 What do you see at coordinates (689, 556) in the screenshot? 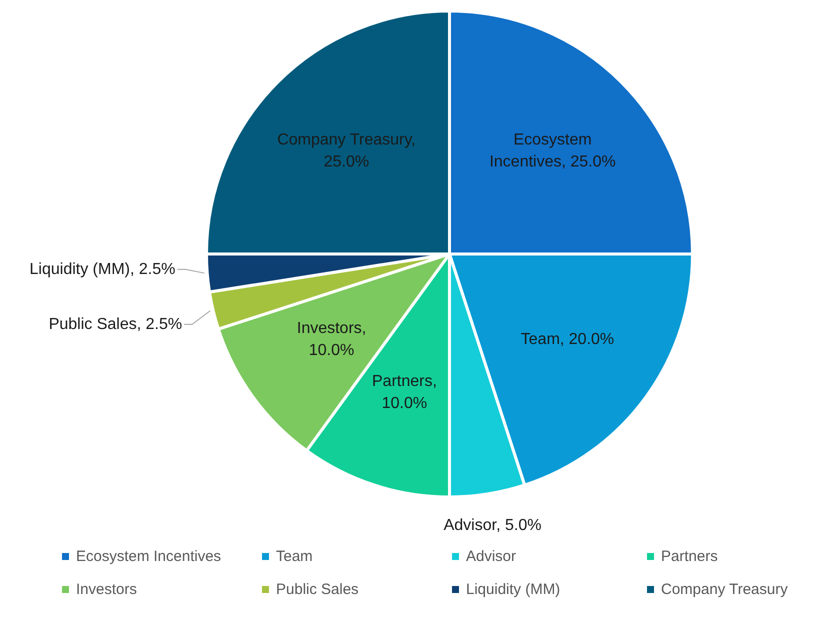
I see `legend-label: Partners` at bounding box center [689, 556].